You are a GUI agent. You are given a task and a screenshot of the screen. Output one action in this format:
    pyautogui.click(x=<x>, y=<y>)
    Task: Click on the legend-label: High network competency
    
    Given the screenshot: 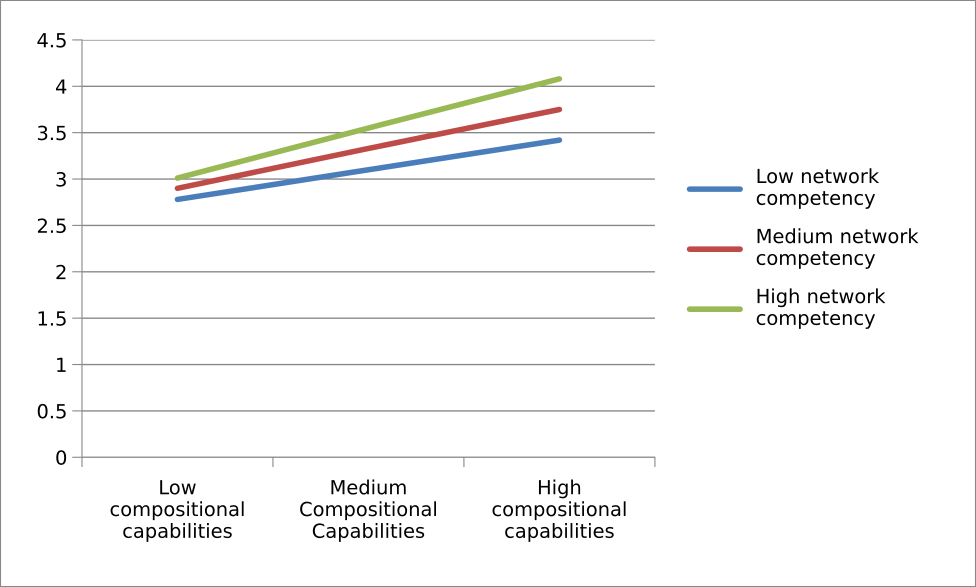 What is the action you would take?
    pyautogui.click(x=821, y=308)
    